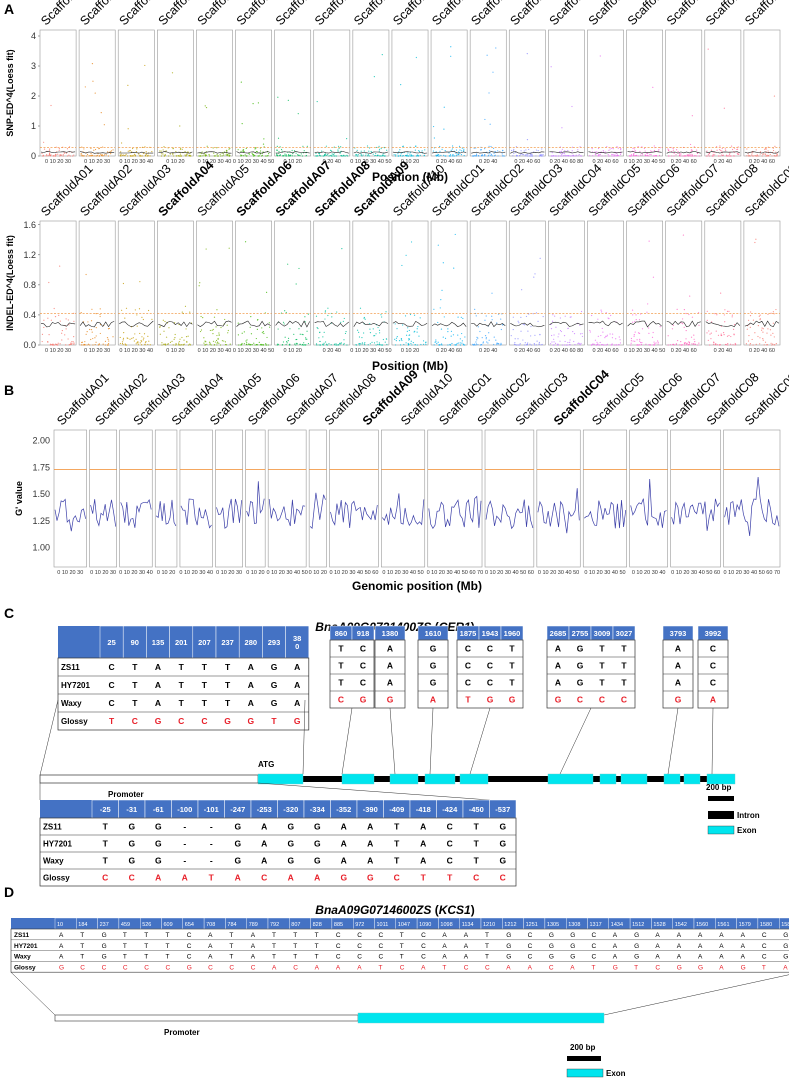  Describe the element at coordinates (210, 967) in the screenshot. I see `allele: C` at that location.